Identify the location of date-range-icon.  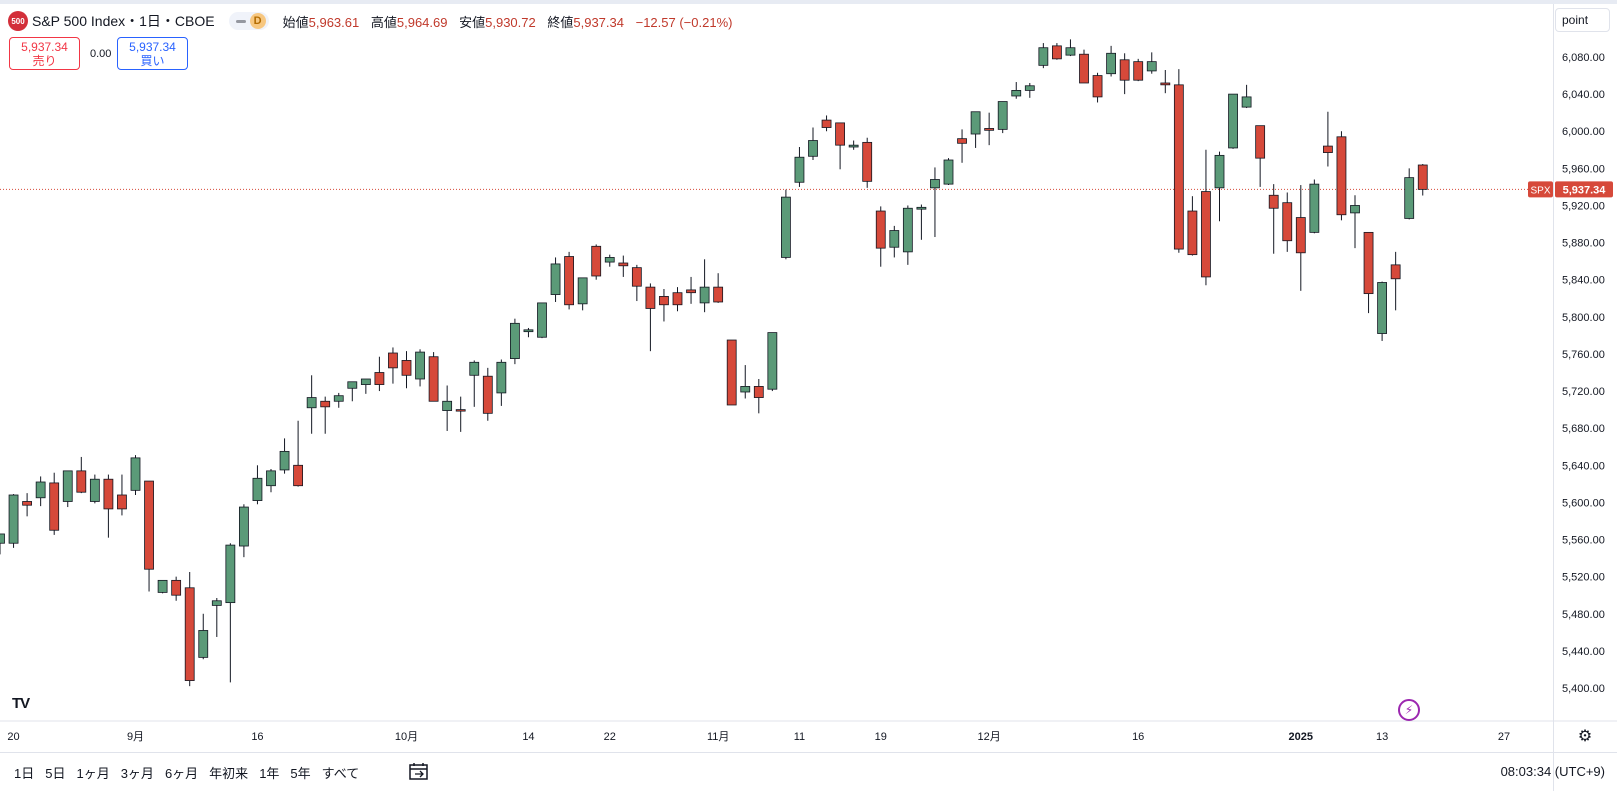
(419, 772).